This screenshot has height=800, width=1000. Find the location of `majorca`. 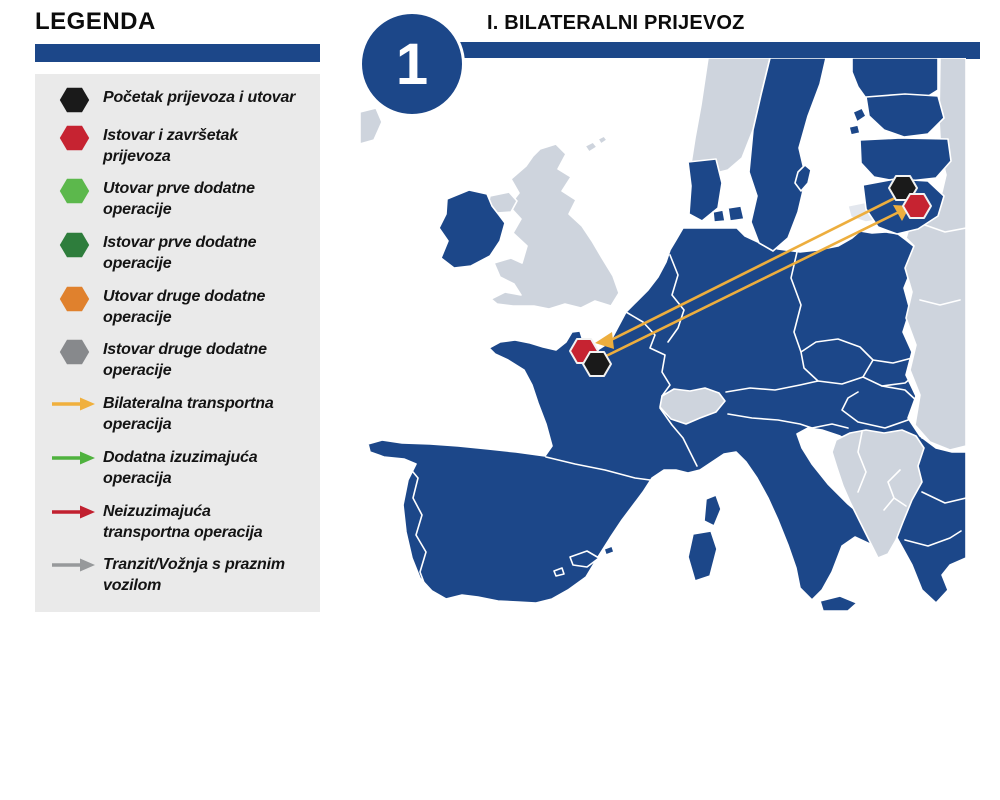

majorca is located at coordinates (584, 559).